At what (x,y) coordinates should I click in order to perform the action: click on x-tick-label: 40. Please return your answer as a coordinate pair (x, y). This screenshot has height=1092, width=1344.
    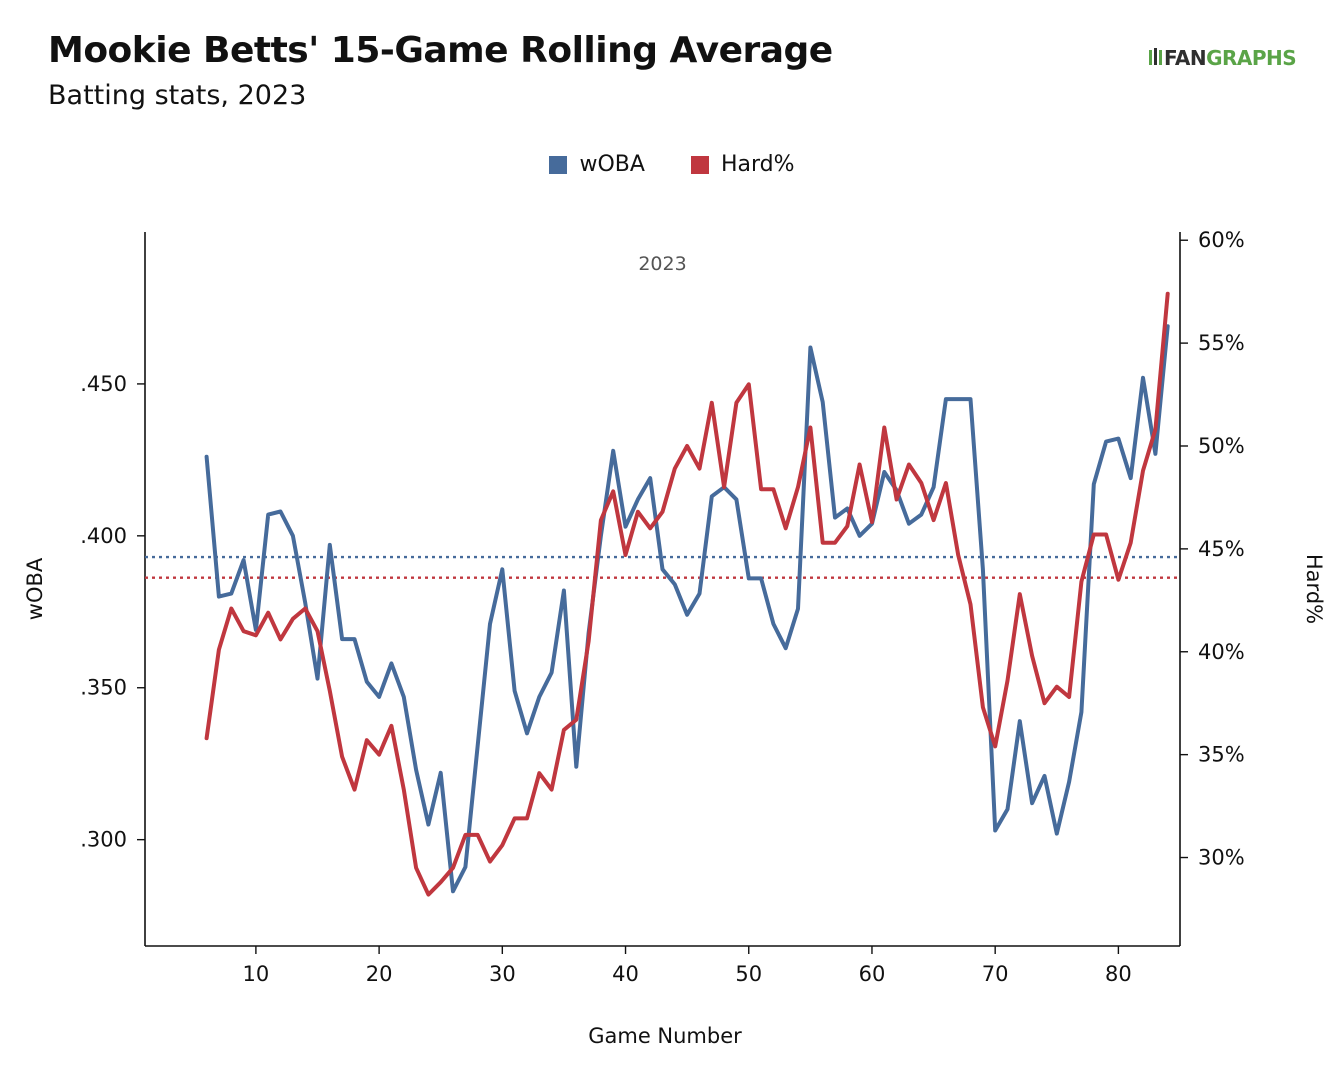
    Looking at the image, I should click on (625, 974).